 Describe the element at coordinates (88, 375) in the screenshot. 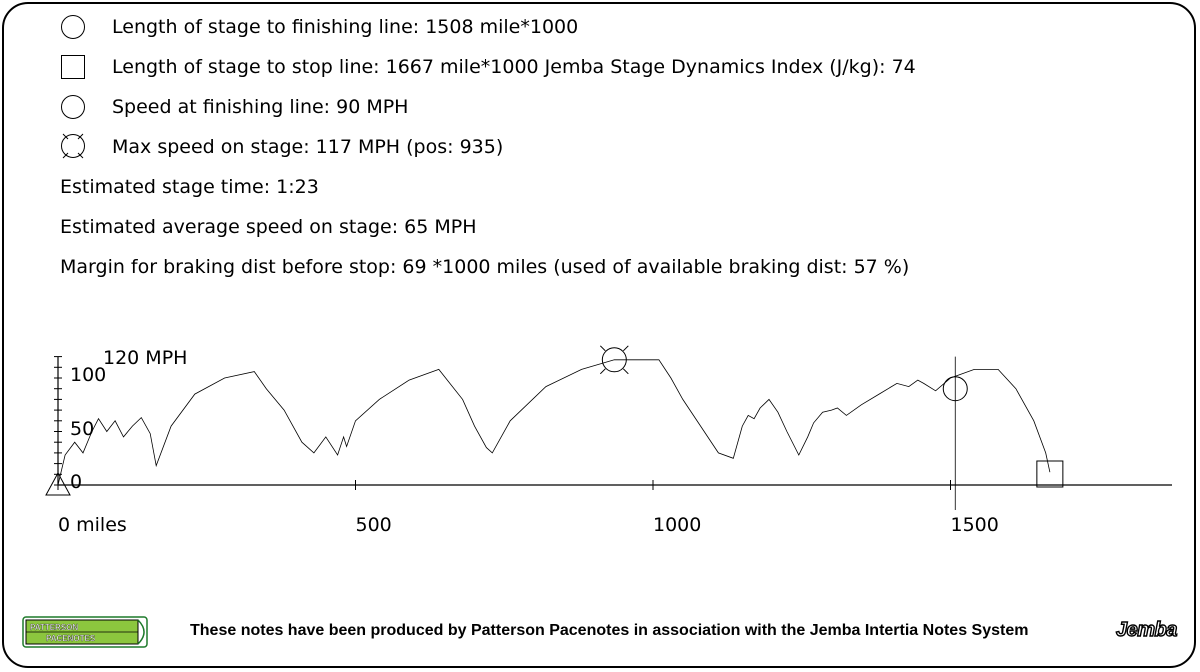

I see `y-tick-label: 100` at that location.